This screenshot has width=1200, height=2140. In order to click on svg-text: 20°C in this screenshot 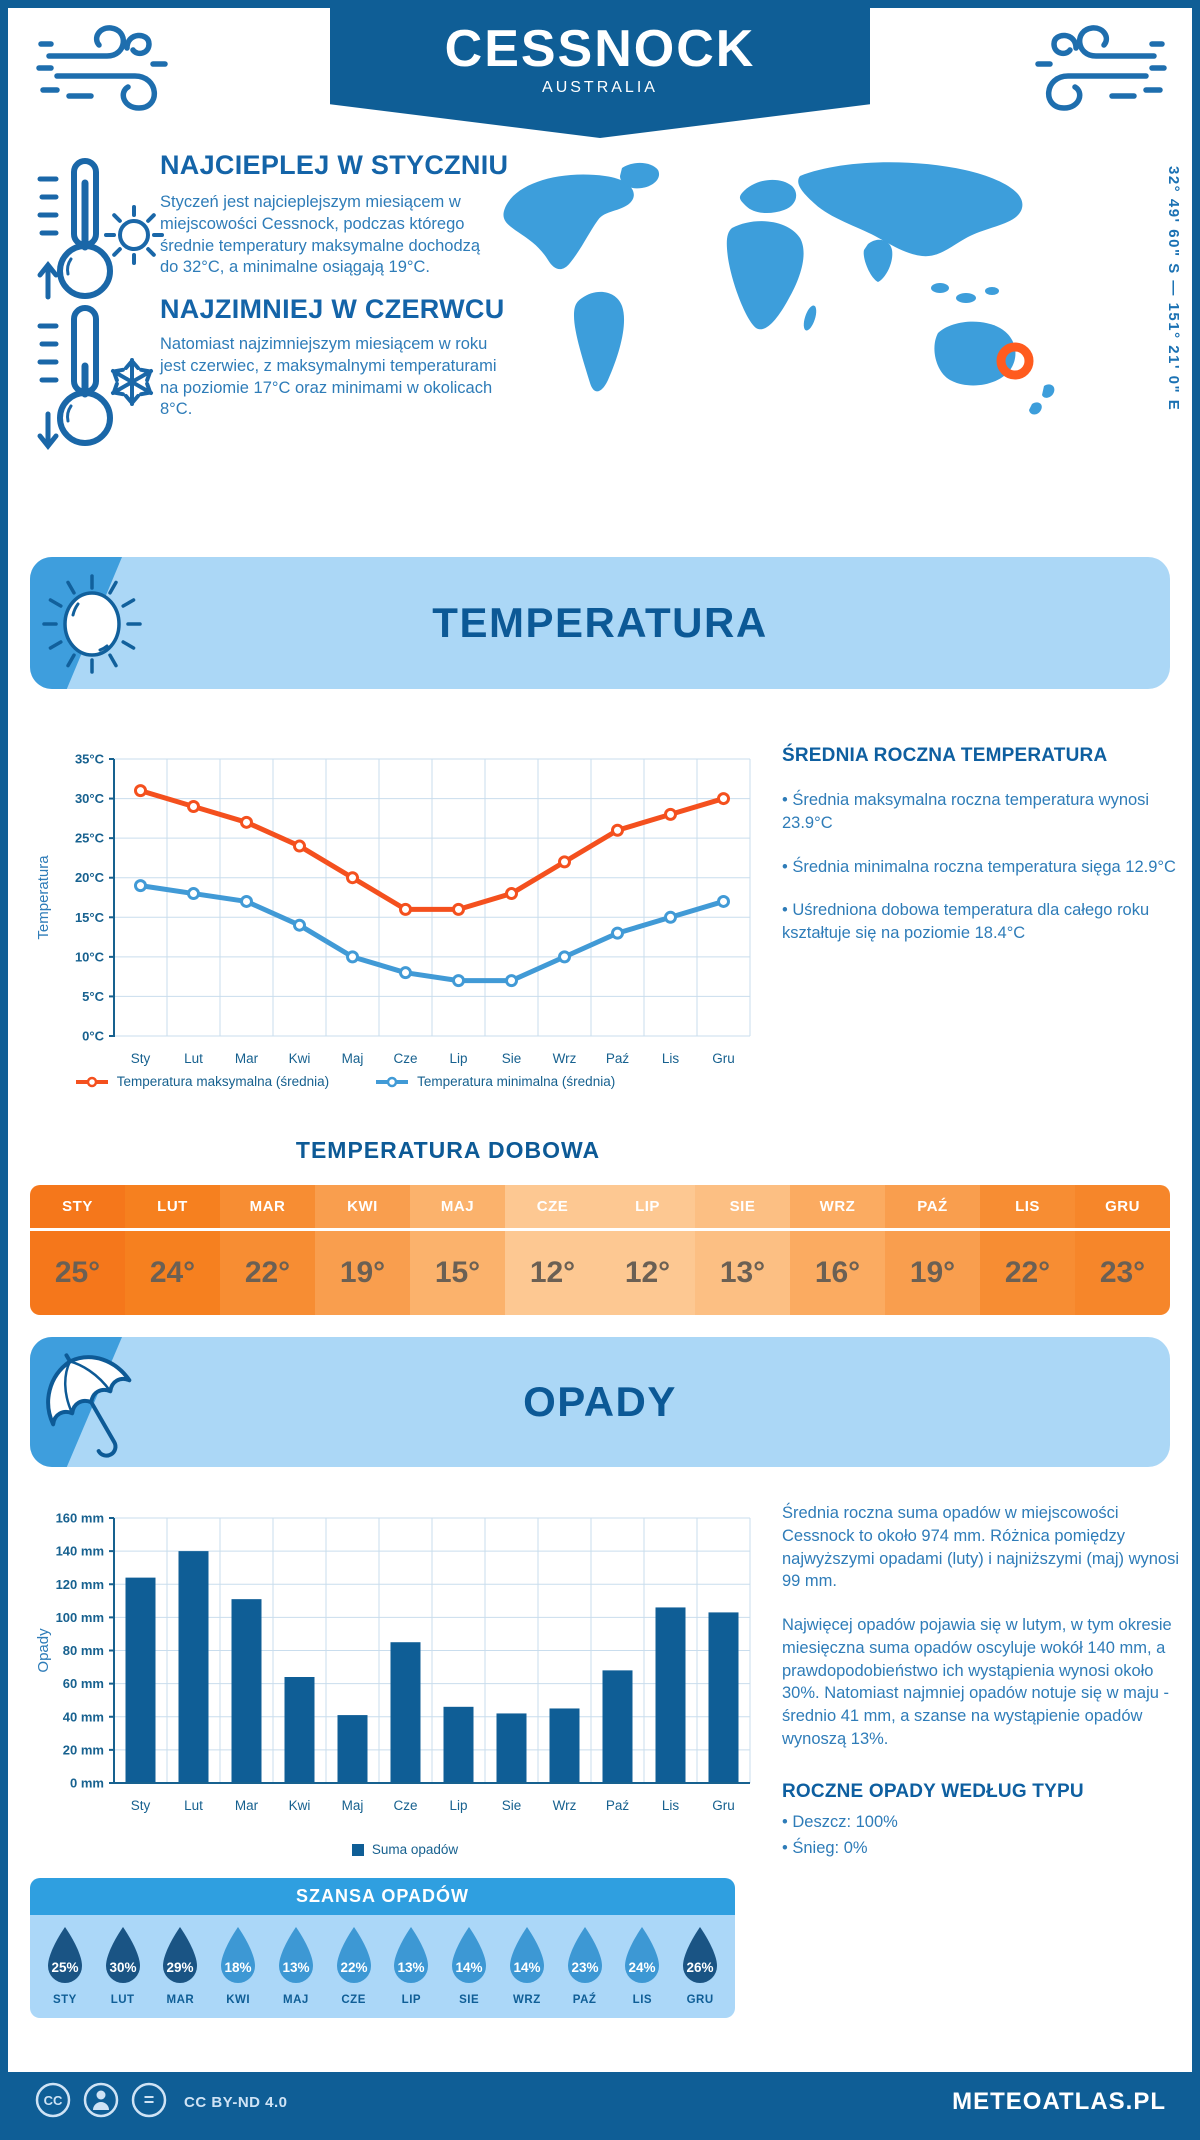, I will do `click(90, 877)`.